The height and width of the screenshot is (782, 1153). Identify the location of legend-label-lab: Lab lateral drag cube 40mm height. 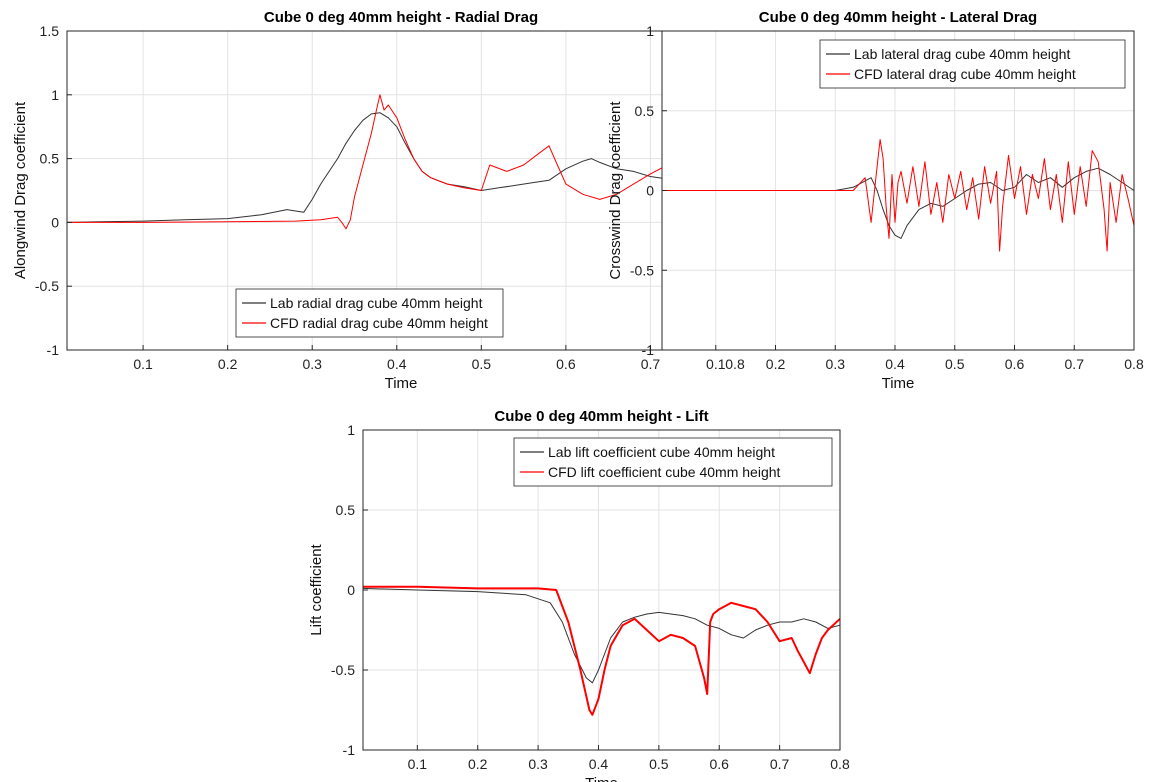
(962, 54).